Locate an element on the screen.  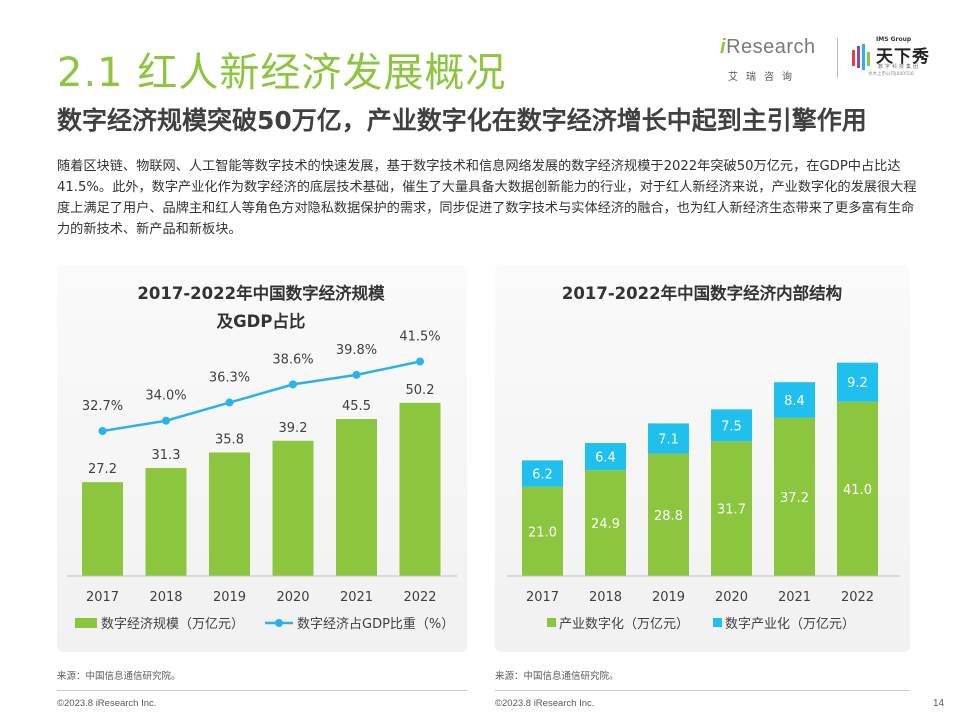
segment-value-label: 37.2 is located at coordinates (794, 498).